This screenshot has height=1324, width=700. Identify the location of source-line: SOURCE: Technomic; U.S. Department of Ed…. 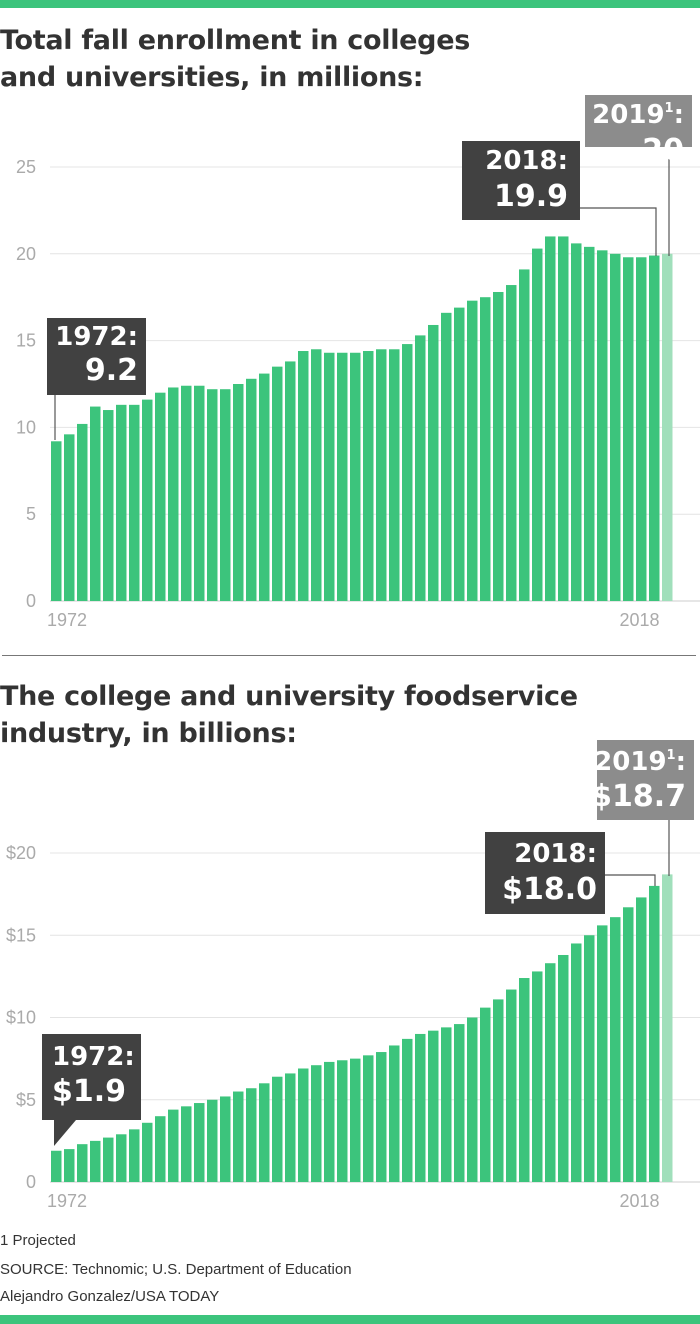
(176, 1269).